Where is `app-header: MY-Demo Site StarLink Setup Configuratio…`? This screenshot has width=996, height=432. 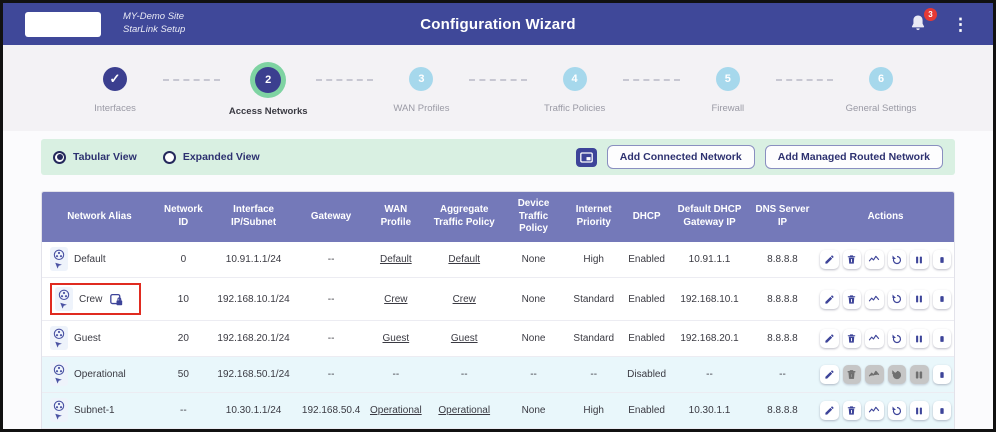
app-header: MY-Demo Site StarLink Setup Configuratio… is located at coordinates (498, 24).